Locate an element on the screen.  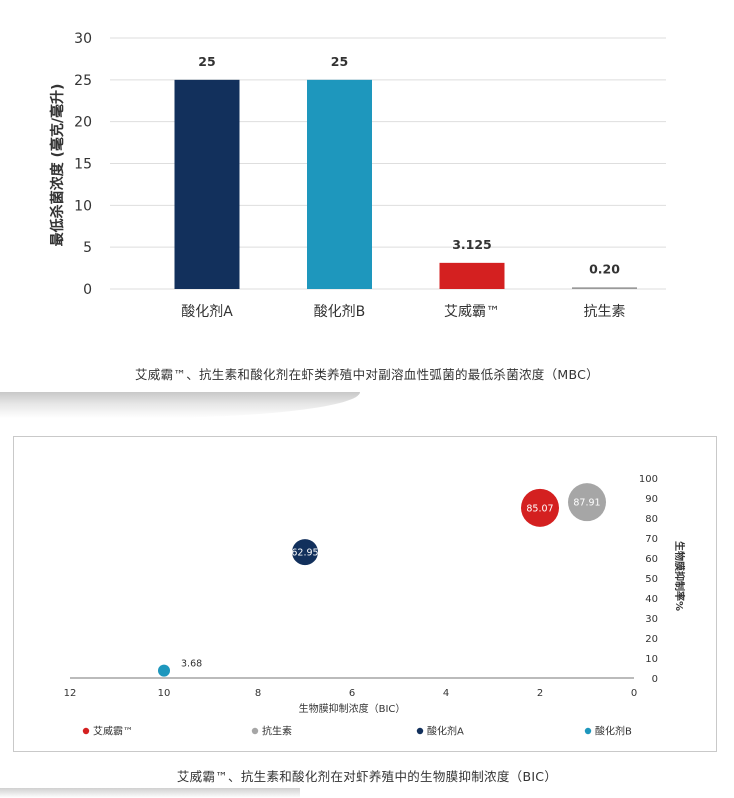
mbc-value-label: 3.125 is located at coordinates (472, 244).